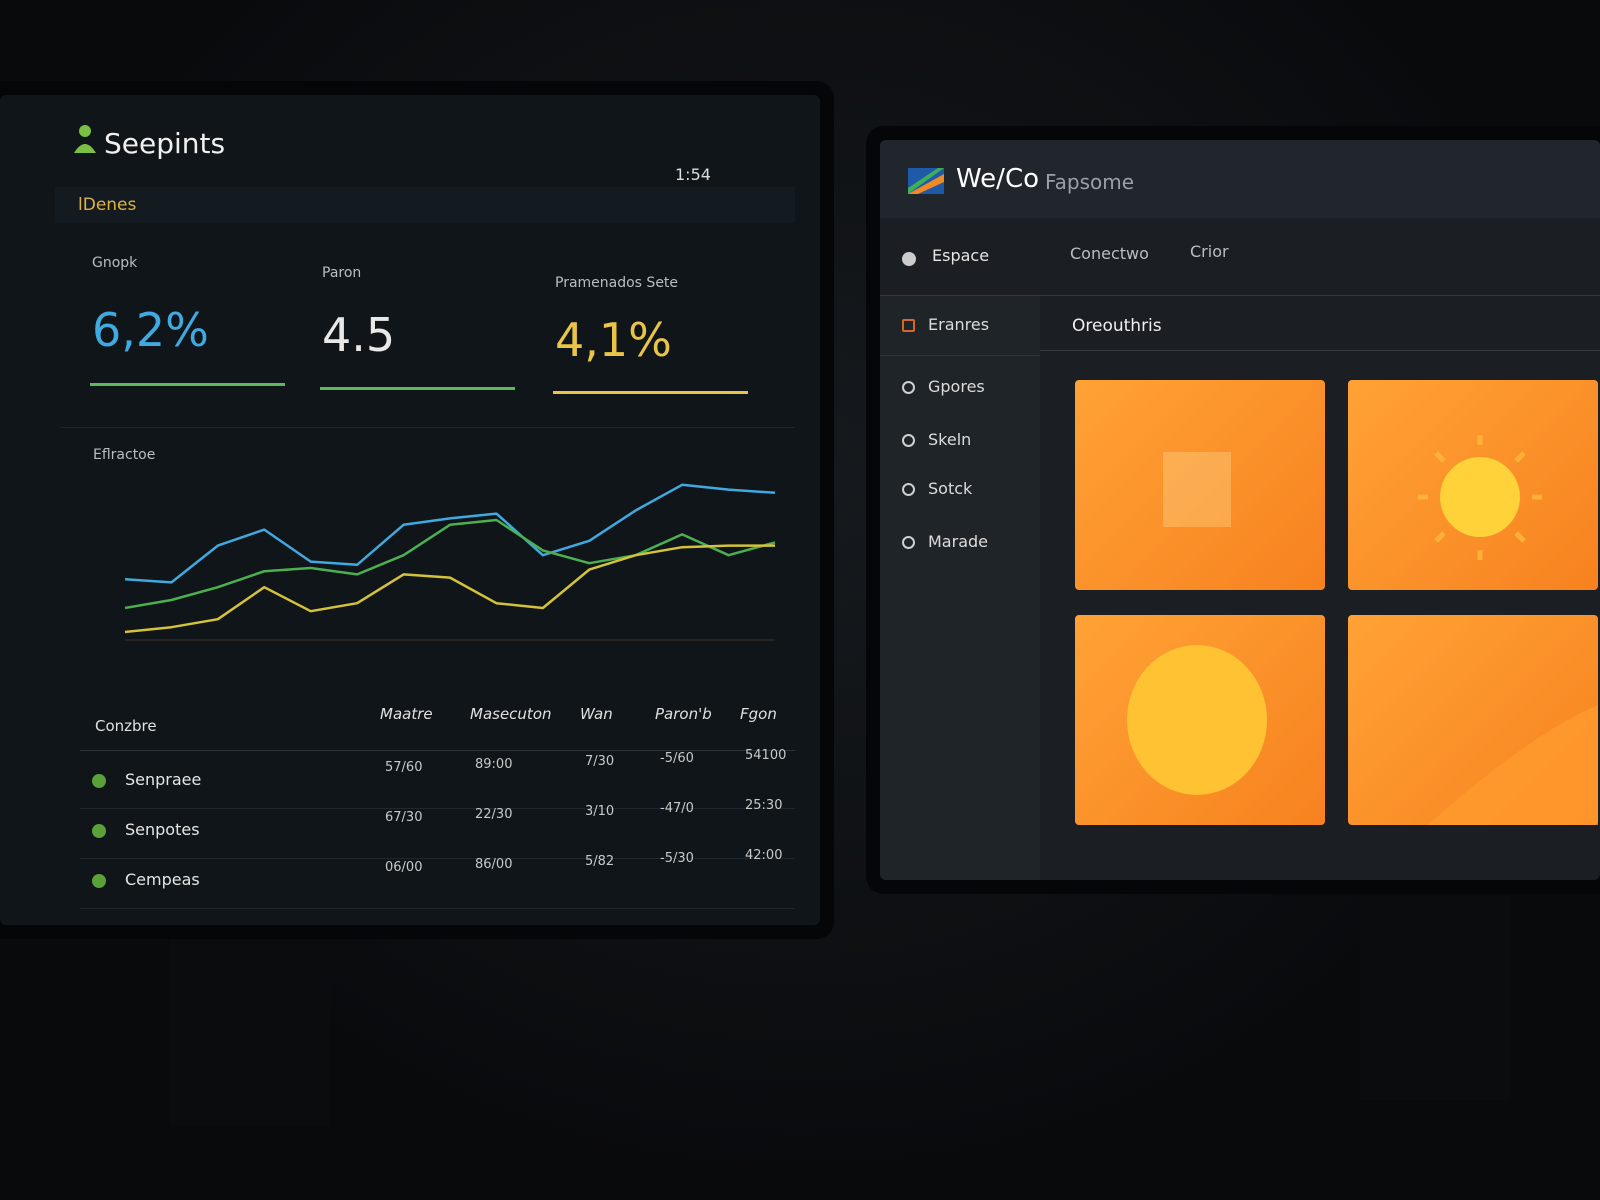  What do you see at coordinates (959, 324) in the screenshot?
I see `sidebar-item: Eranres` at bounding box center [959, 324].